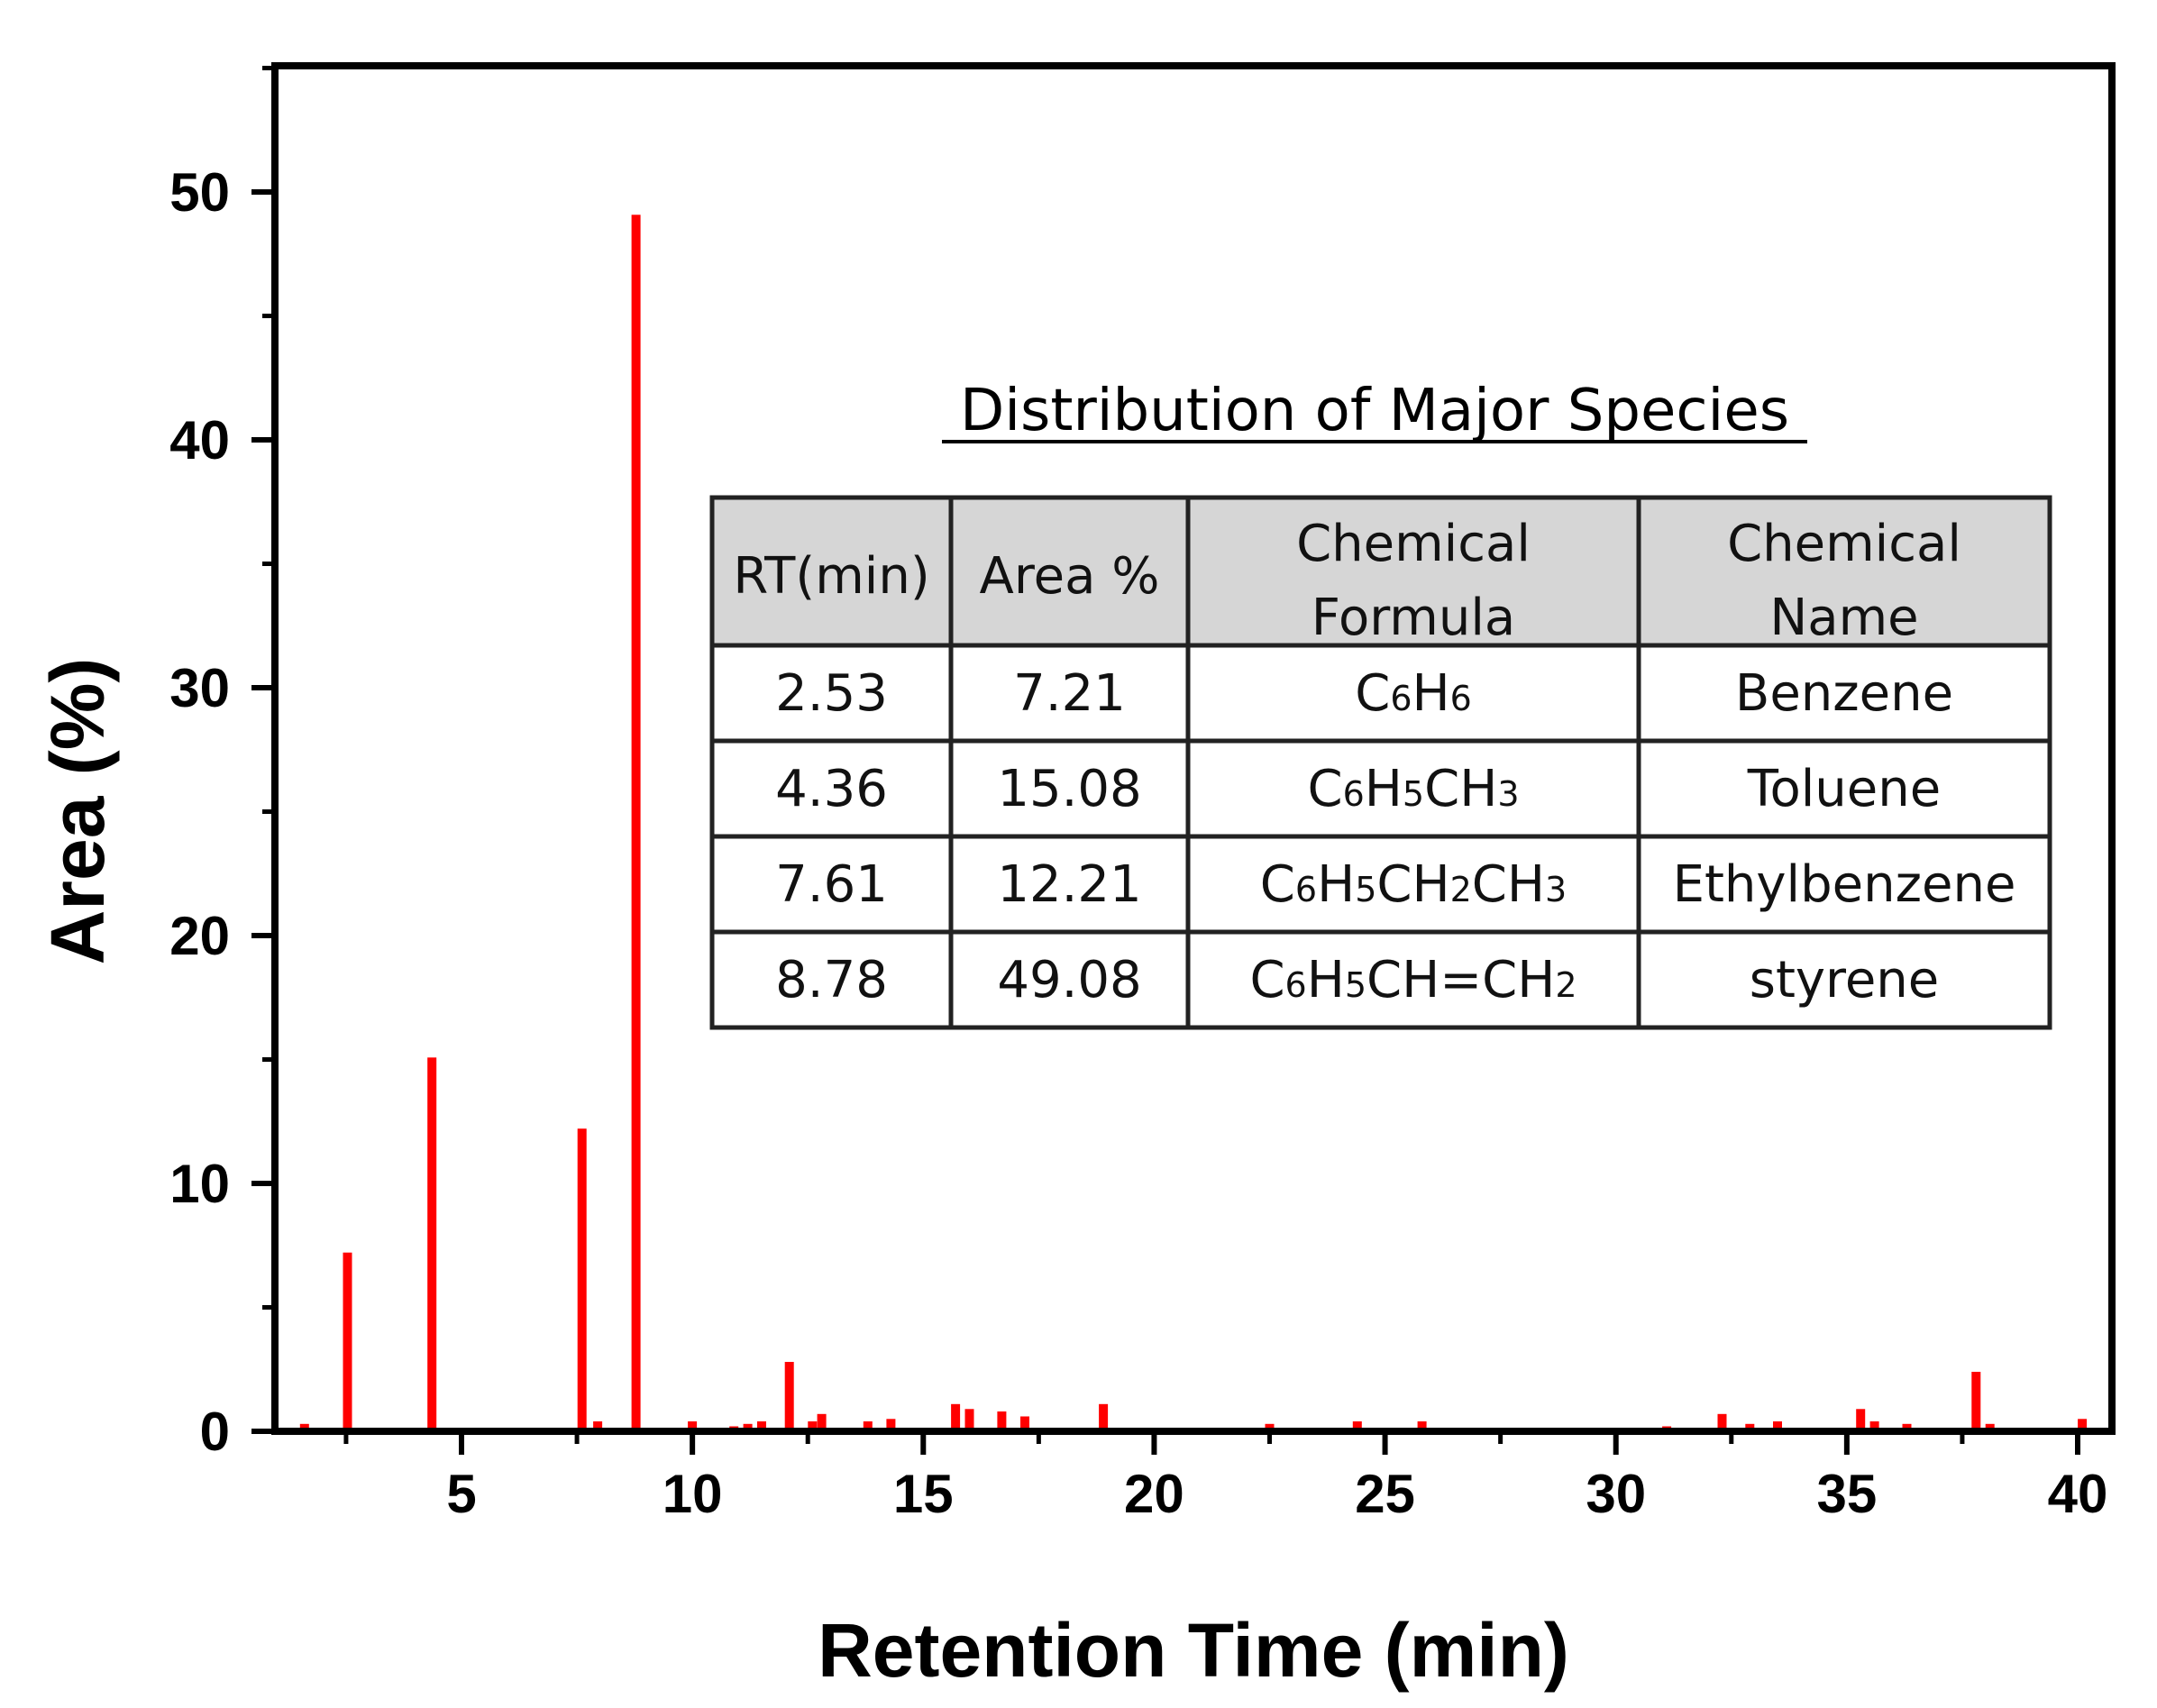 This screenshot has height=1708, width=2157. Describe the element at coordinates (1069, 980) in the screenshot. I see `table-cell-area: 49.08` at that location.